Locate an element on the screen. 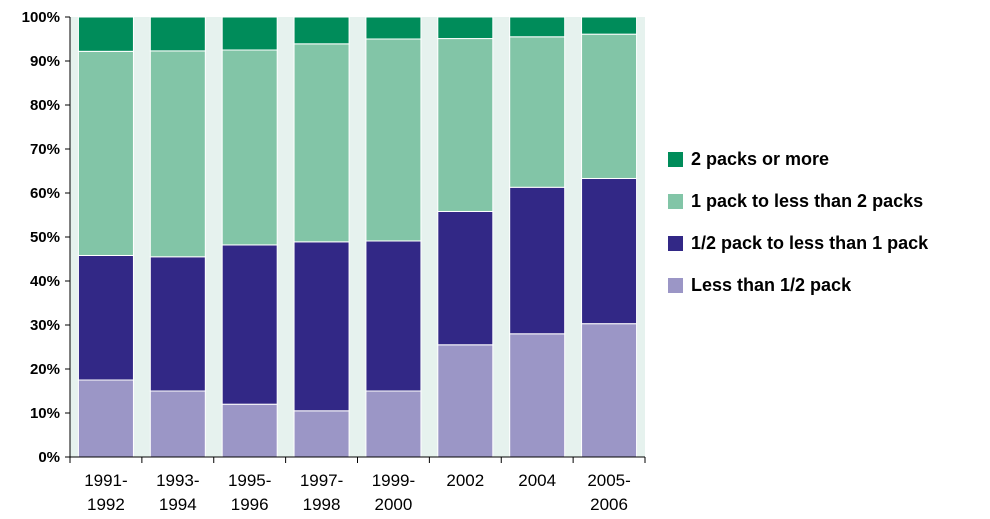  x-tick-label: 2005- is located at coordinates (608, 480).